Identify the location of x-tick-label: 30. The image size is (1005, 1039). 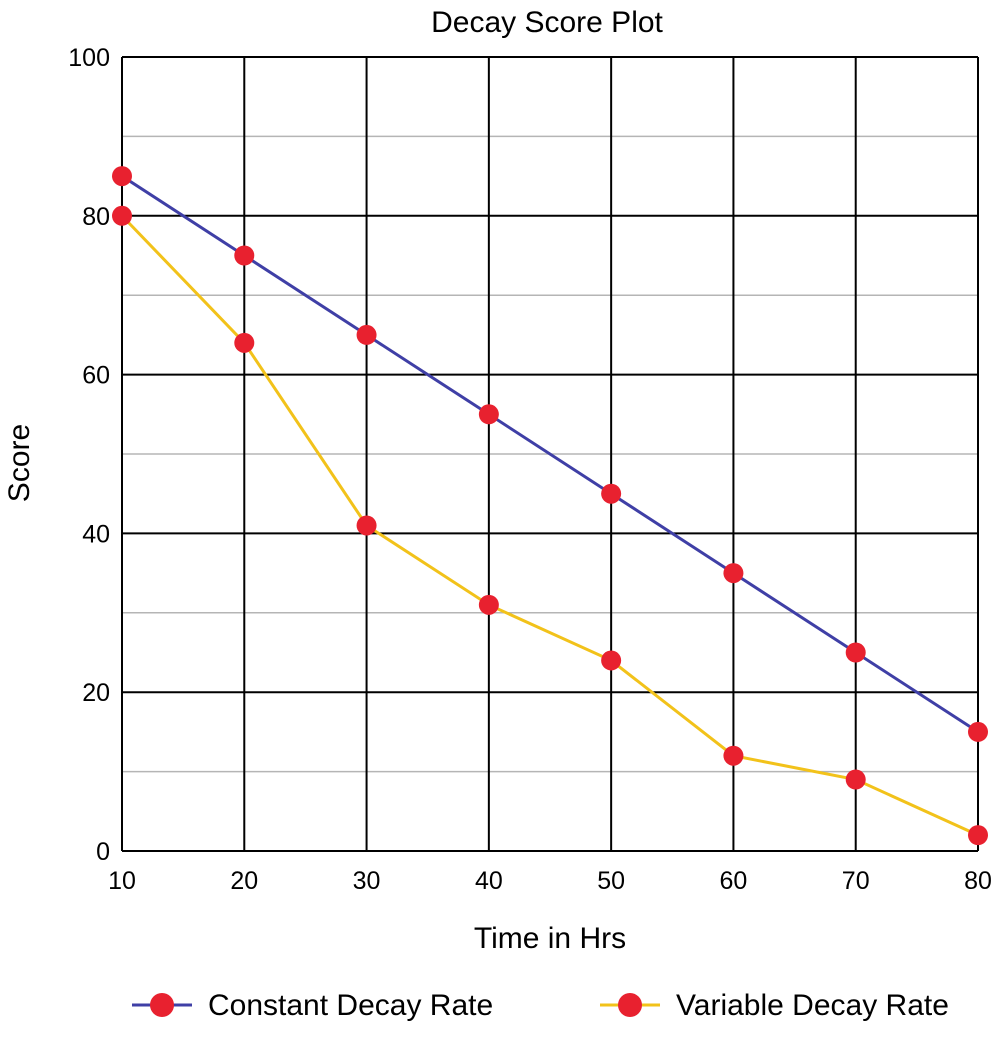
(367, 881).